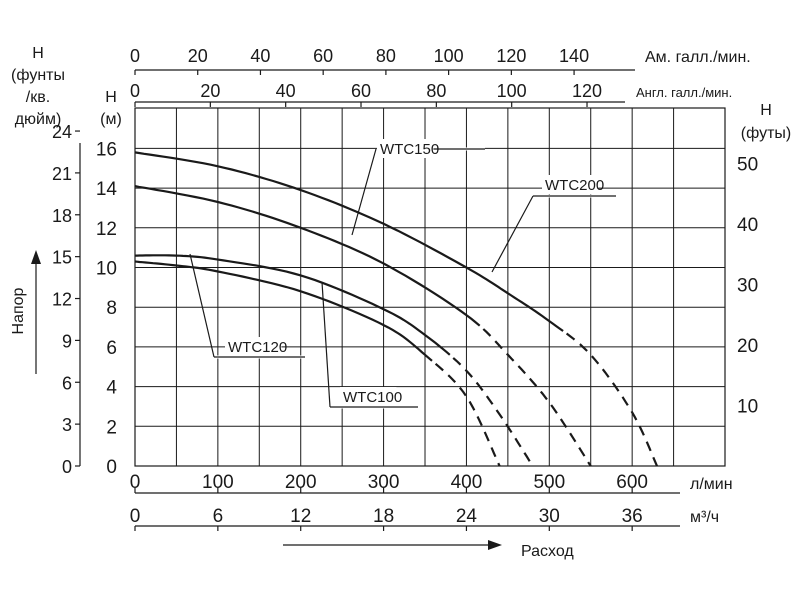  I want to click on left-psi-tick-label: 15, so click(62, 258).